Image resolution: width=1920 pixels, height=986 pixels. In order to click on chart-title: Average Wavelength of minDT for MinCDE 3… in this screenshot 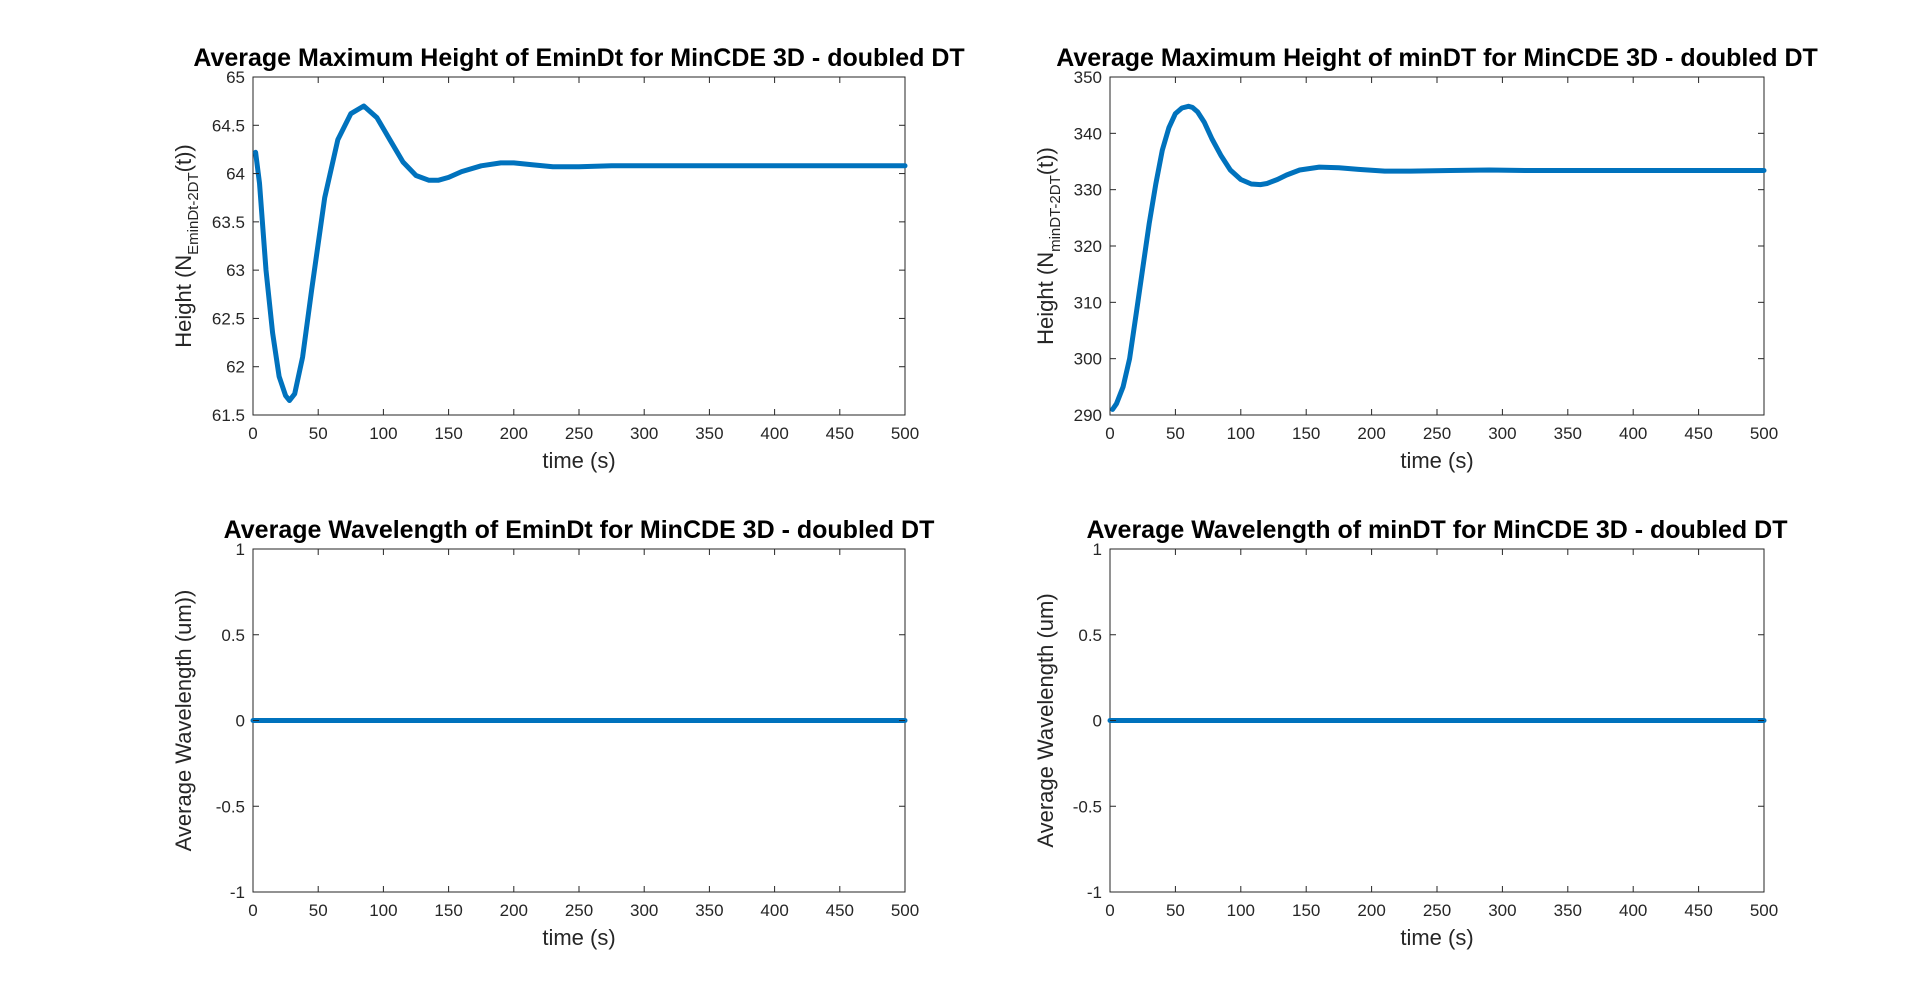, I will do `click(1437, 530)`.